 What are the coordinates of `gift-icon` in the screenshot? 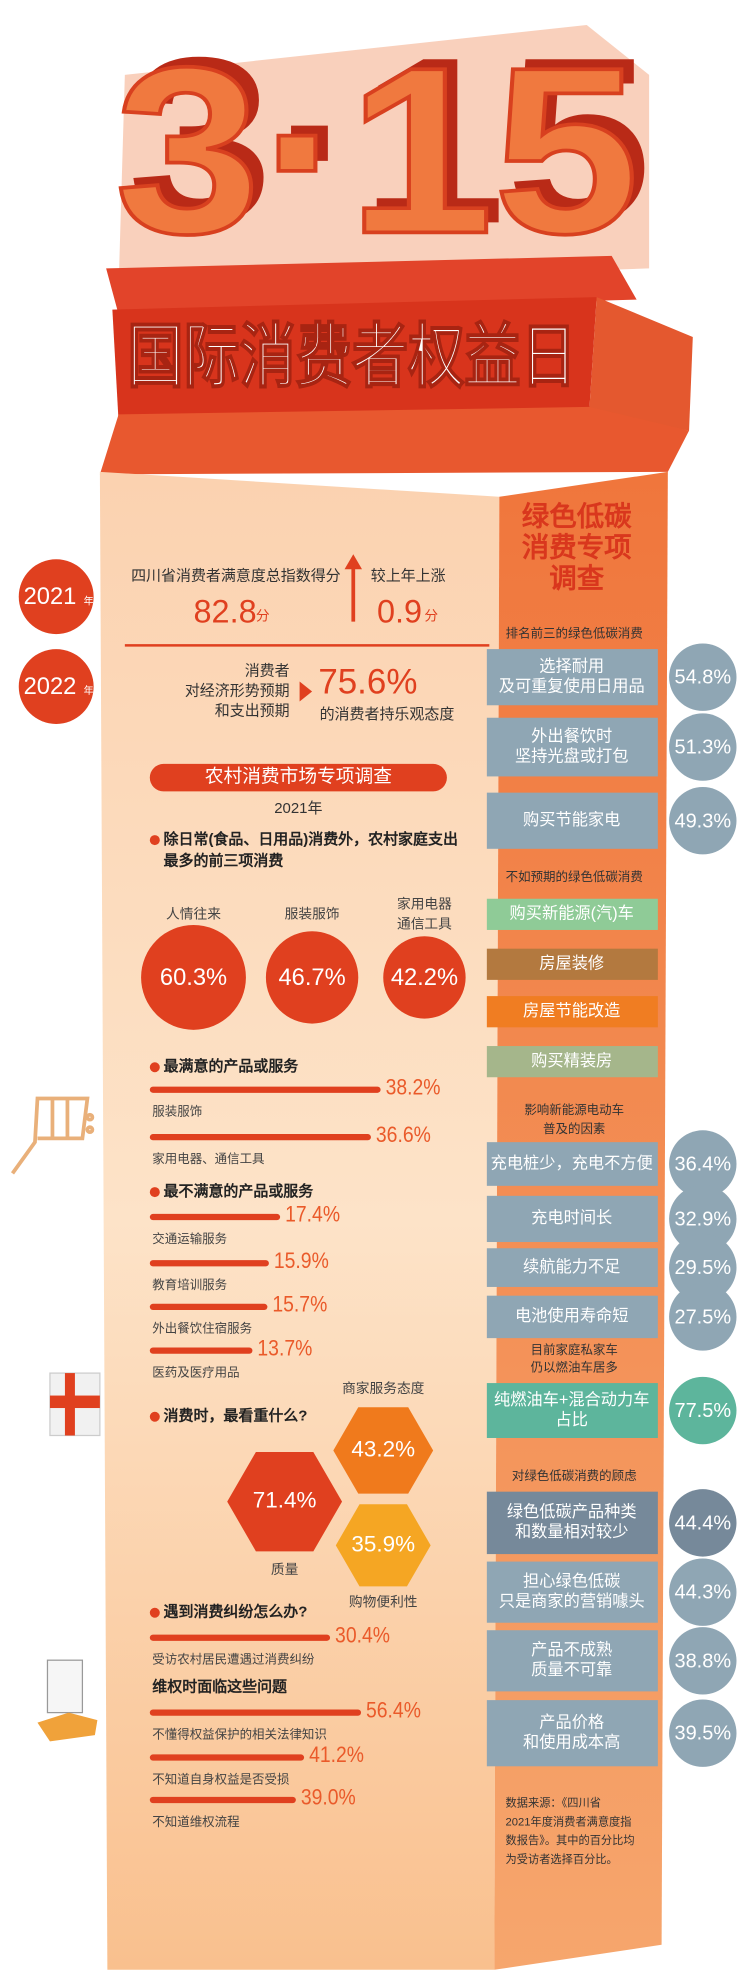 It's located at (75, 1404).